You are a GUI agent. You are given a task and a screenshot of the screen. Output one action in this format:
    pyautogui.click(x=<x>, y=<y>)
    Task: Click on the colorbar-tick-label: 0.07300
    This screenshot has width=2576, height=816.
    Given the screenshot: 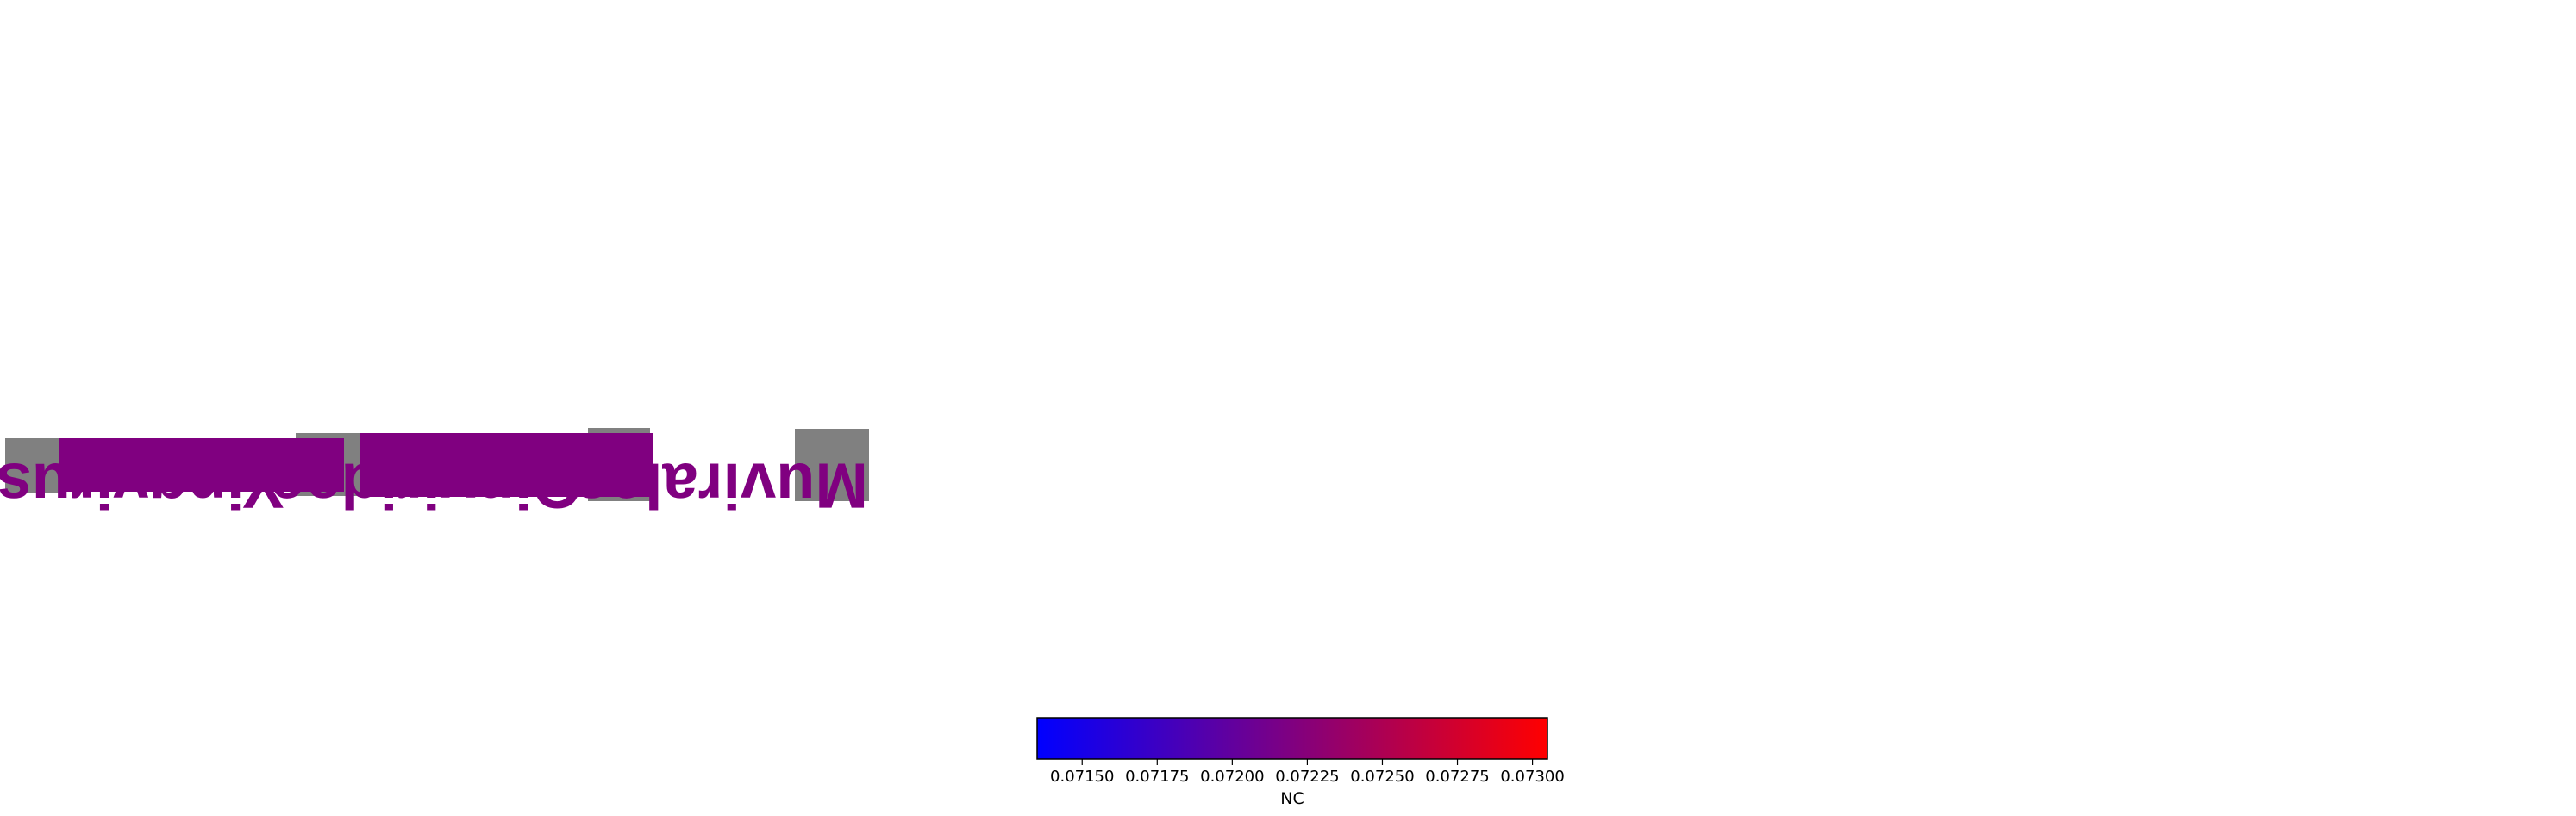 What is the action you would take?
    pyautogui.click(x=1532, y=777)
    